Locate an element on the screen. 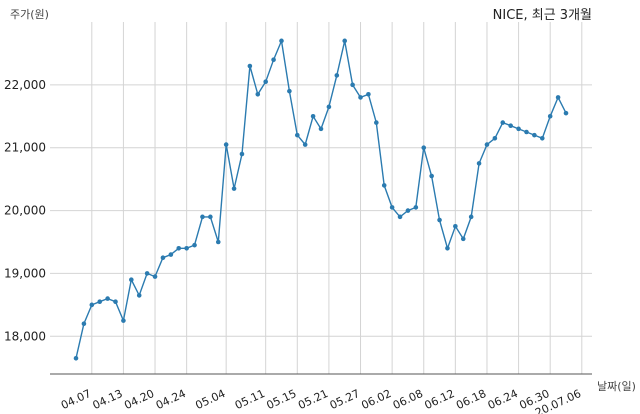 The height and width of the screenshot is (414, 640). x-tick-label: 06.02 is located at coordinates (376, 399).